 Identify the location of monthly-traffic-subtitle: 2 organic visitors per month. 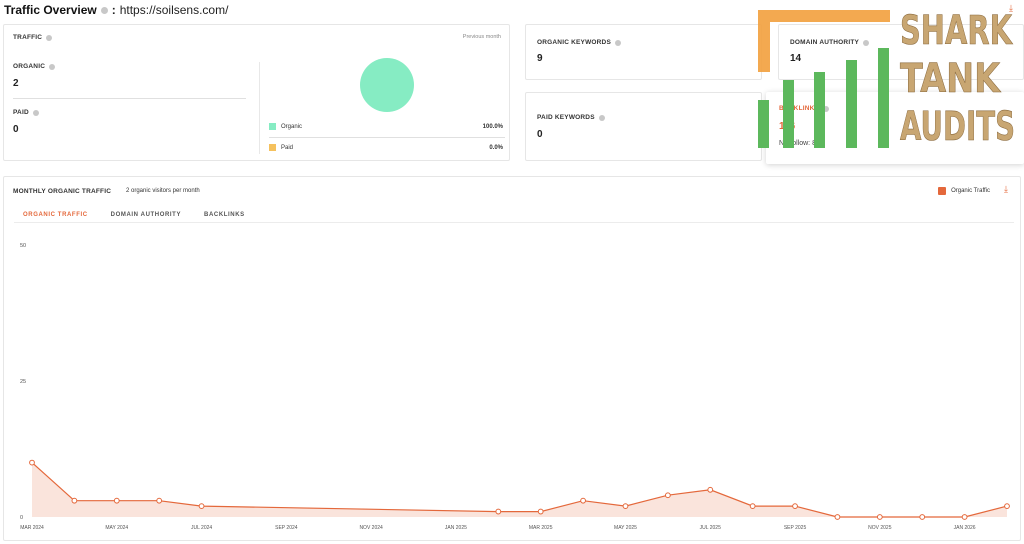
(163, 191).